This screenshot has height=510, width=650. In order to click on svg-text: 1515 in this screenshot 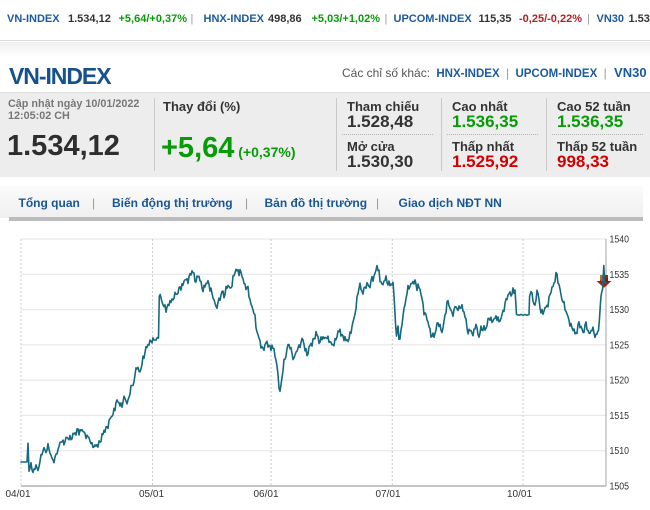, I will do `click(620, 416)`.